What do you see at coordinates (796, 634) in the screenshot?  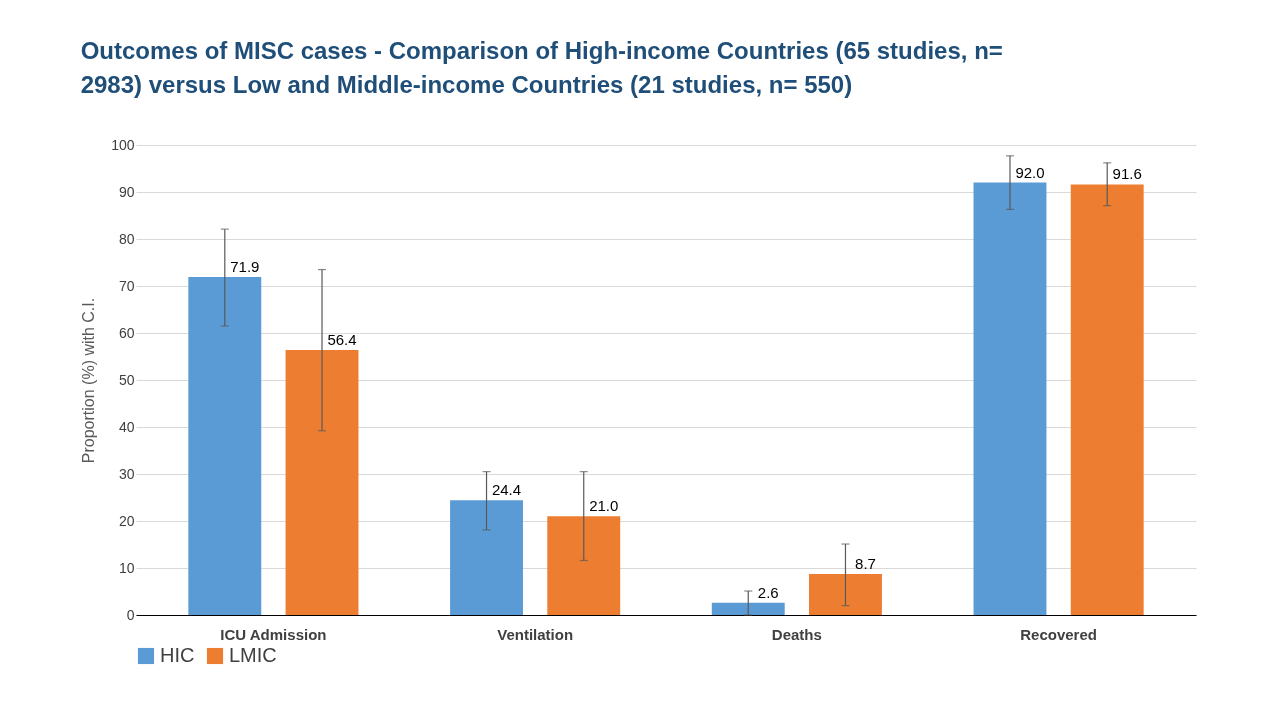 I see `x-tick-label: Deaths` at bounding box center [796, 634].